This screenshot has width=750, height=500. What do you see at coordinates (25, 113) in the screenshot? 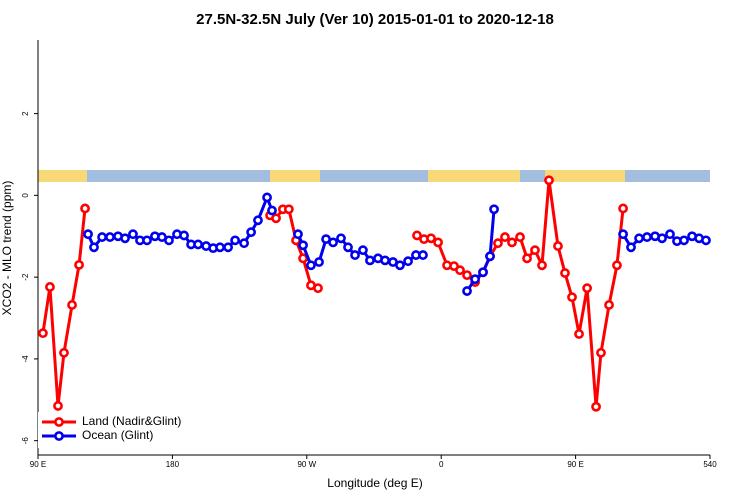
I see `y-tick-label: 2` at bounding box center [25, 113].